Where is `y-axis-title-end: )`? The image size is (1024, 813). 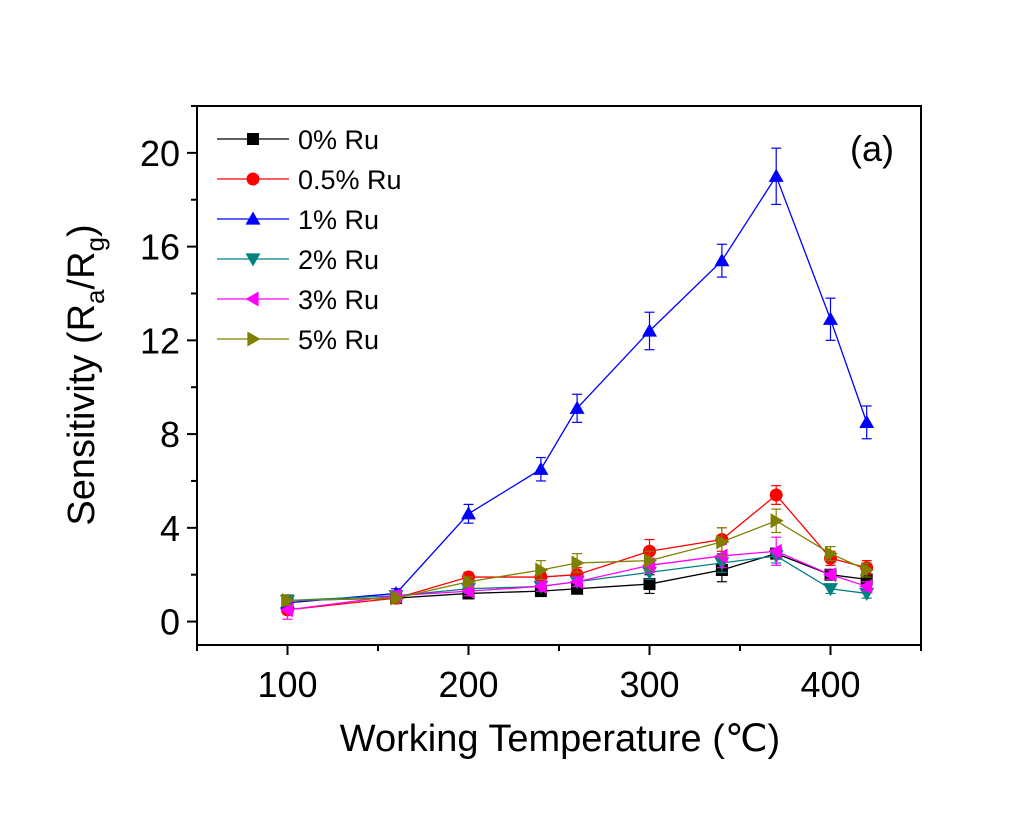
y-axis-title-end: ) is located at coordinates (82, 230).